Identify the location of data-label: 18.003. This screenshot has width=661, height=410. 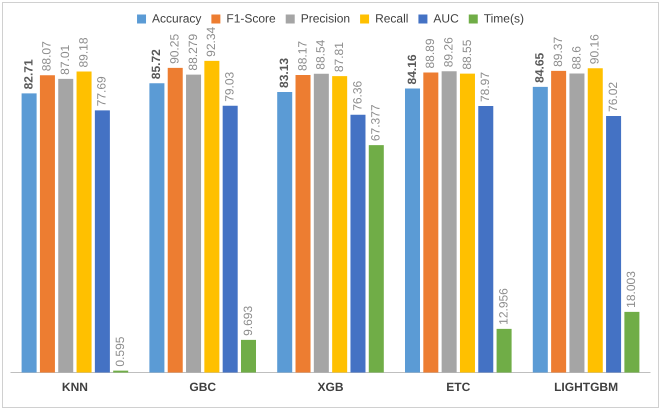
(631, 289).